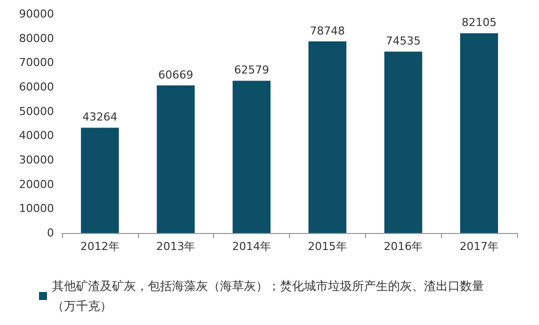 Image resolution: width=539 pixels, height=325 pixels. What do you see at coordinates (176, 246) in the screenshot?
I see `x-tick-label: 2013年` at bounding box center [176, 246].